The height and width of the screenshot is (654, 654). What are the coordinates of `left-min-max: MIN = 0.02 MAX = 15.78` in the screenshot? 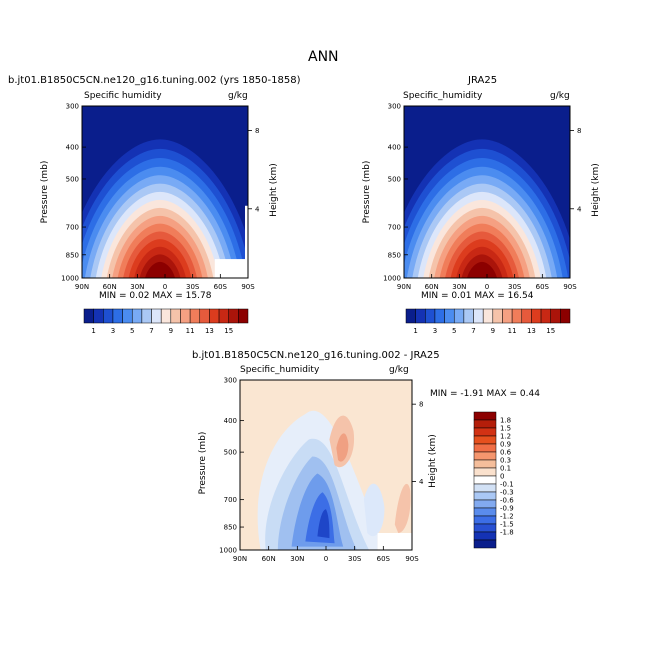 It's located at (155, 296).